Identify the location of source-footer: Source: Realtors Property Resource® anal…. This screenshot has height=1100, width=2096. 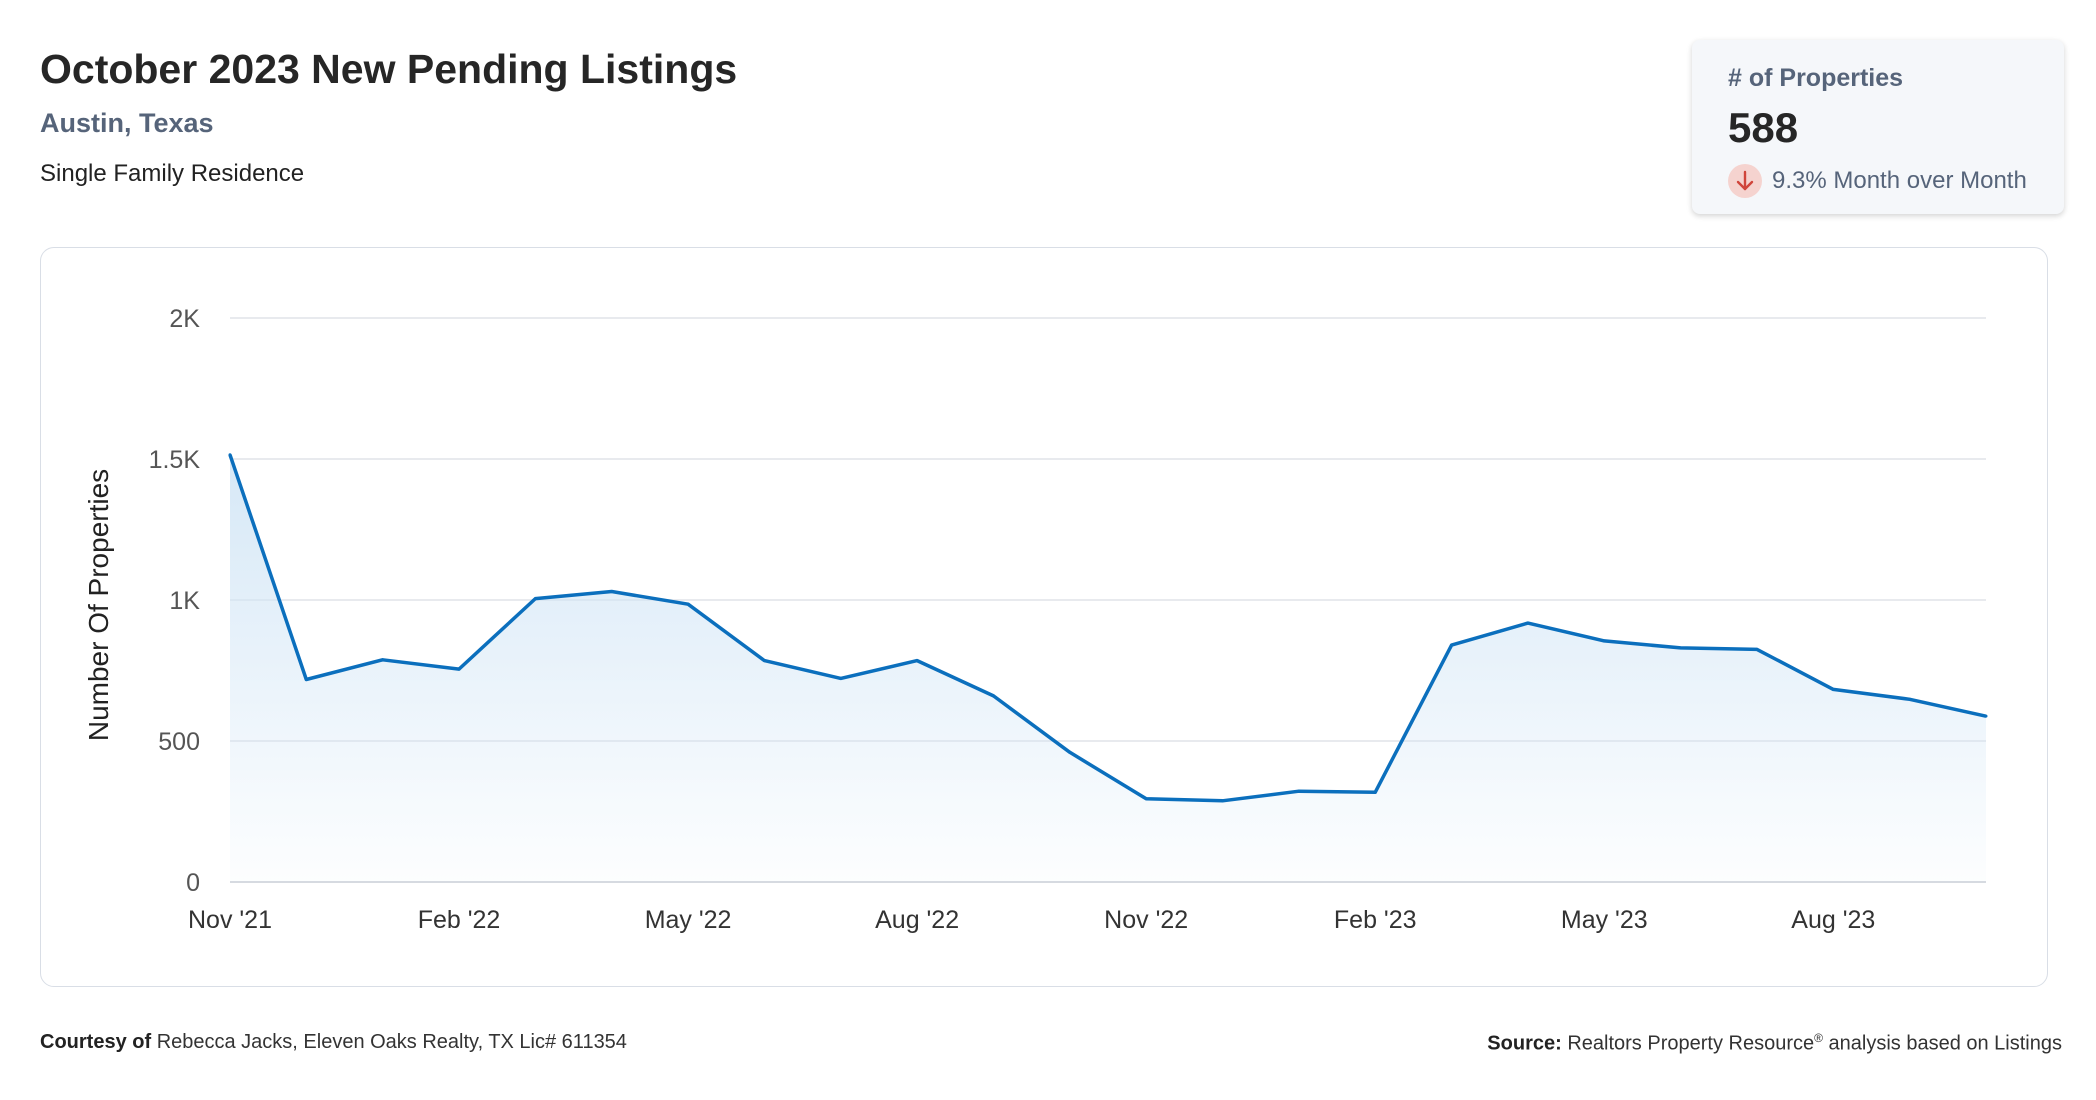
(1774, 1043).